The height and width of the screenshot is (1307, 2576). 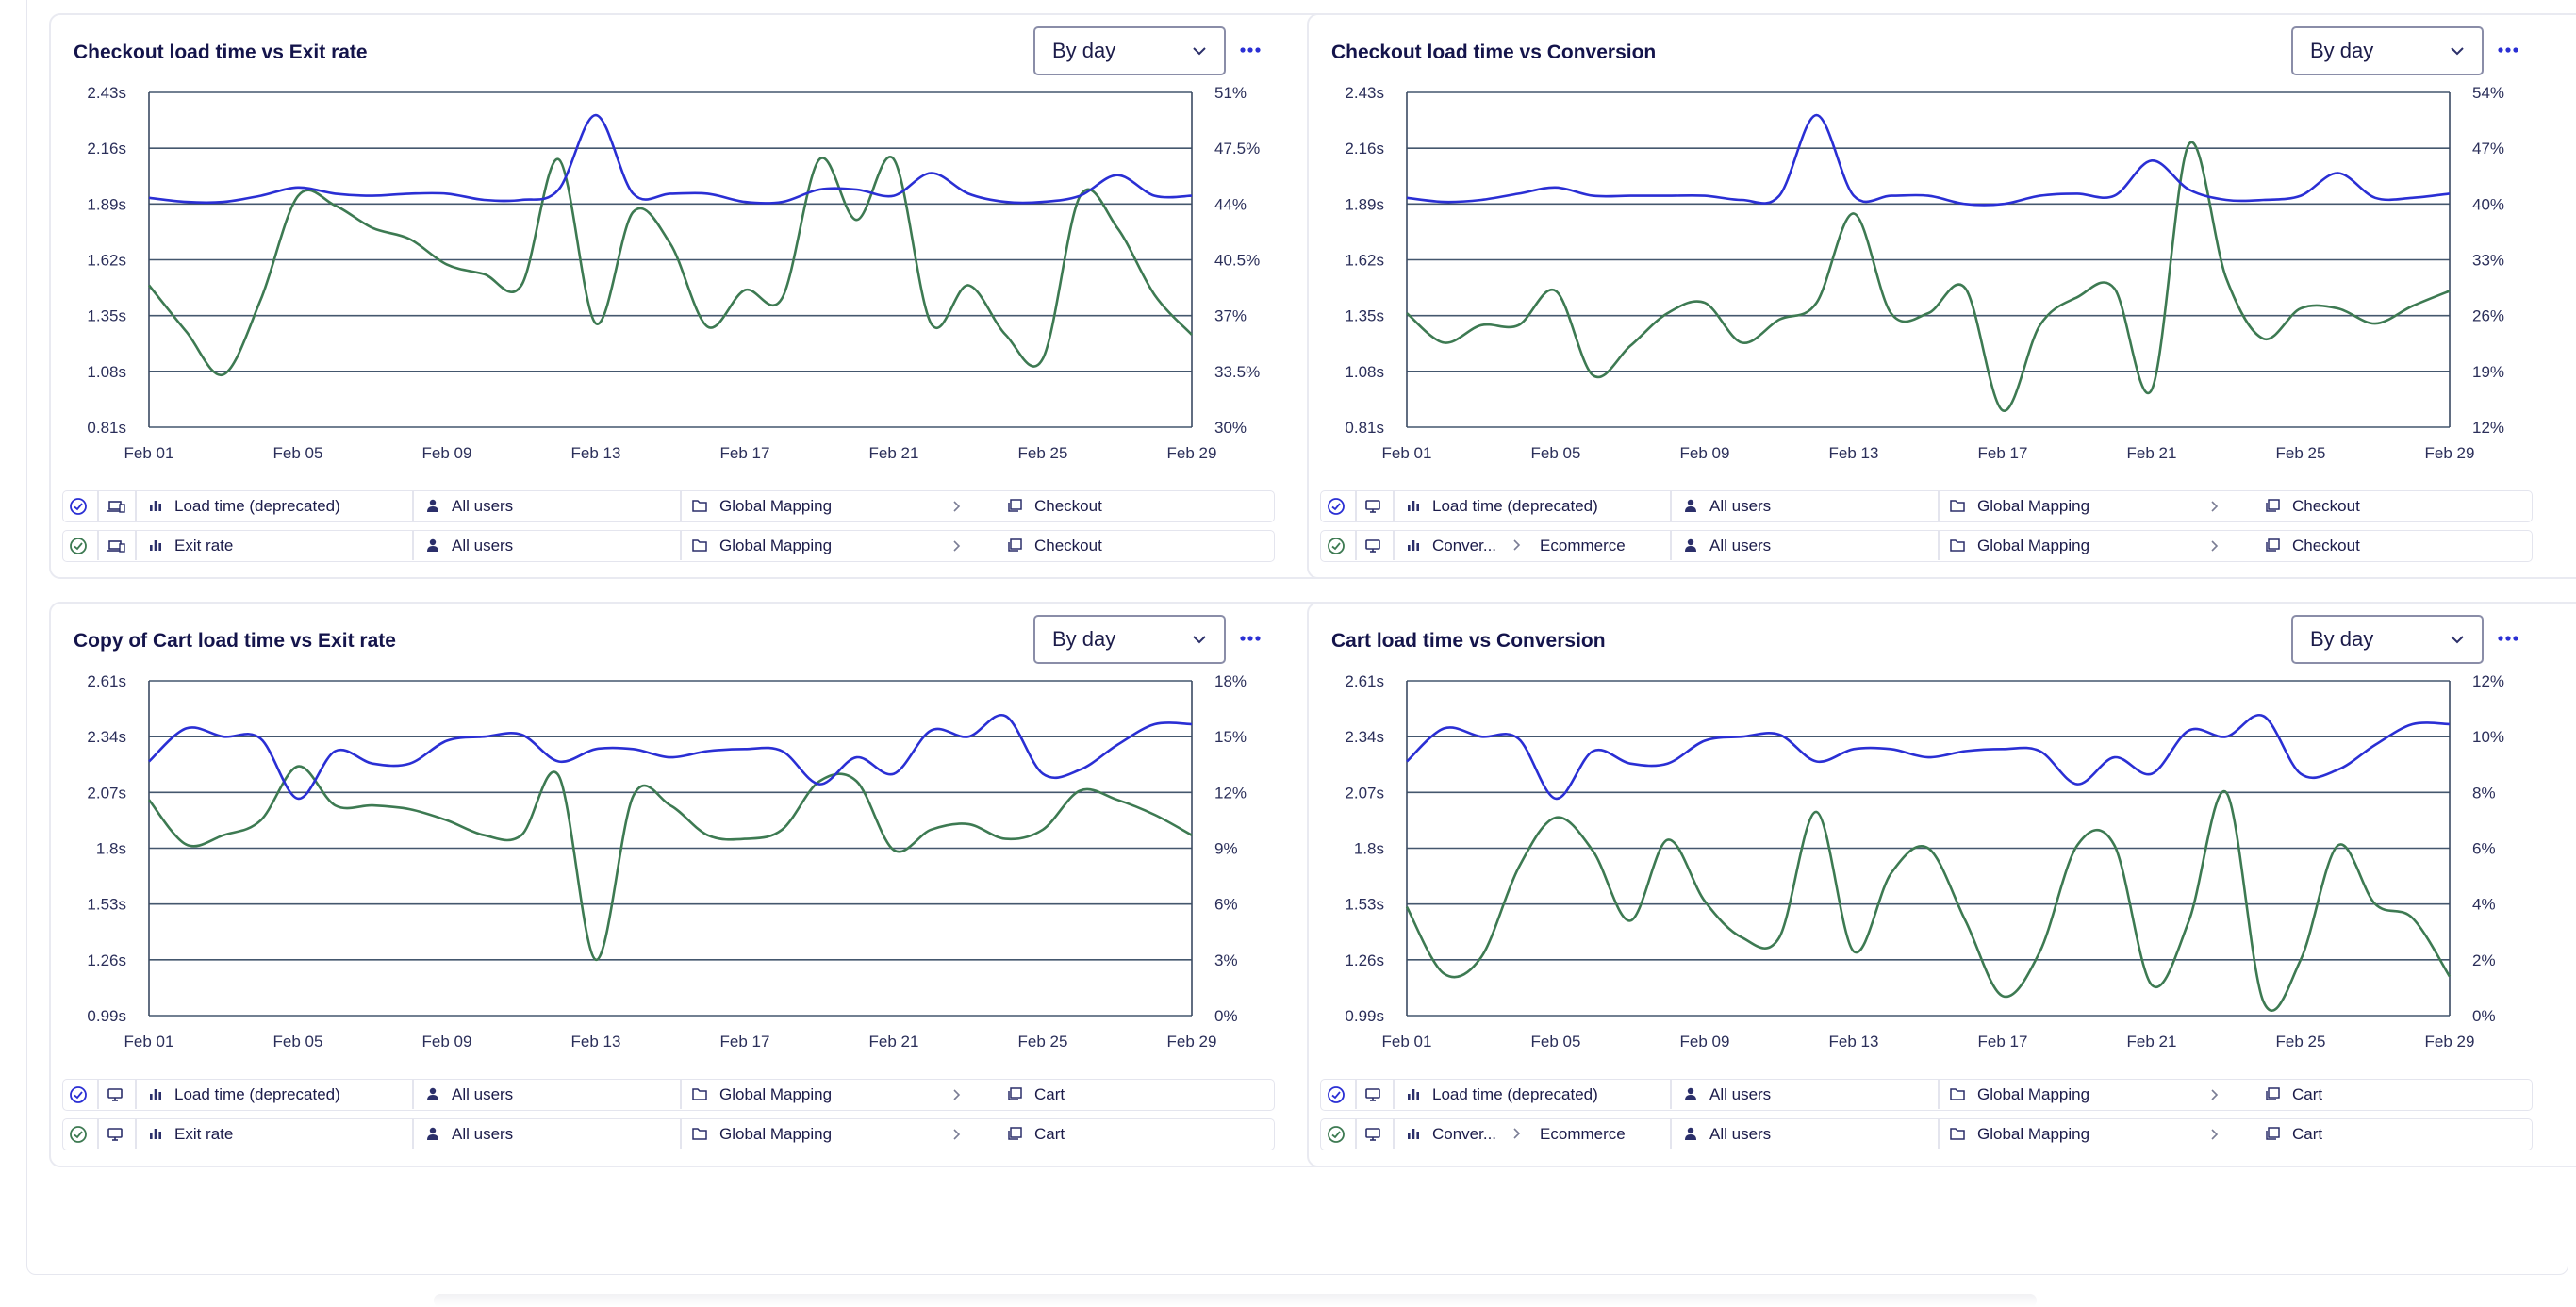 I want to click on page-cell: Cart, so click(x=1035, y=1134).